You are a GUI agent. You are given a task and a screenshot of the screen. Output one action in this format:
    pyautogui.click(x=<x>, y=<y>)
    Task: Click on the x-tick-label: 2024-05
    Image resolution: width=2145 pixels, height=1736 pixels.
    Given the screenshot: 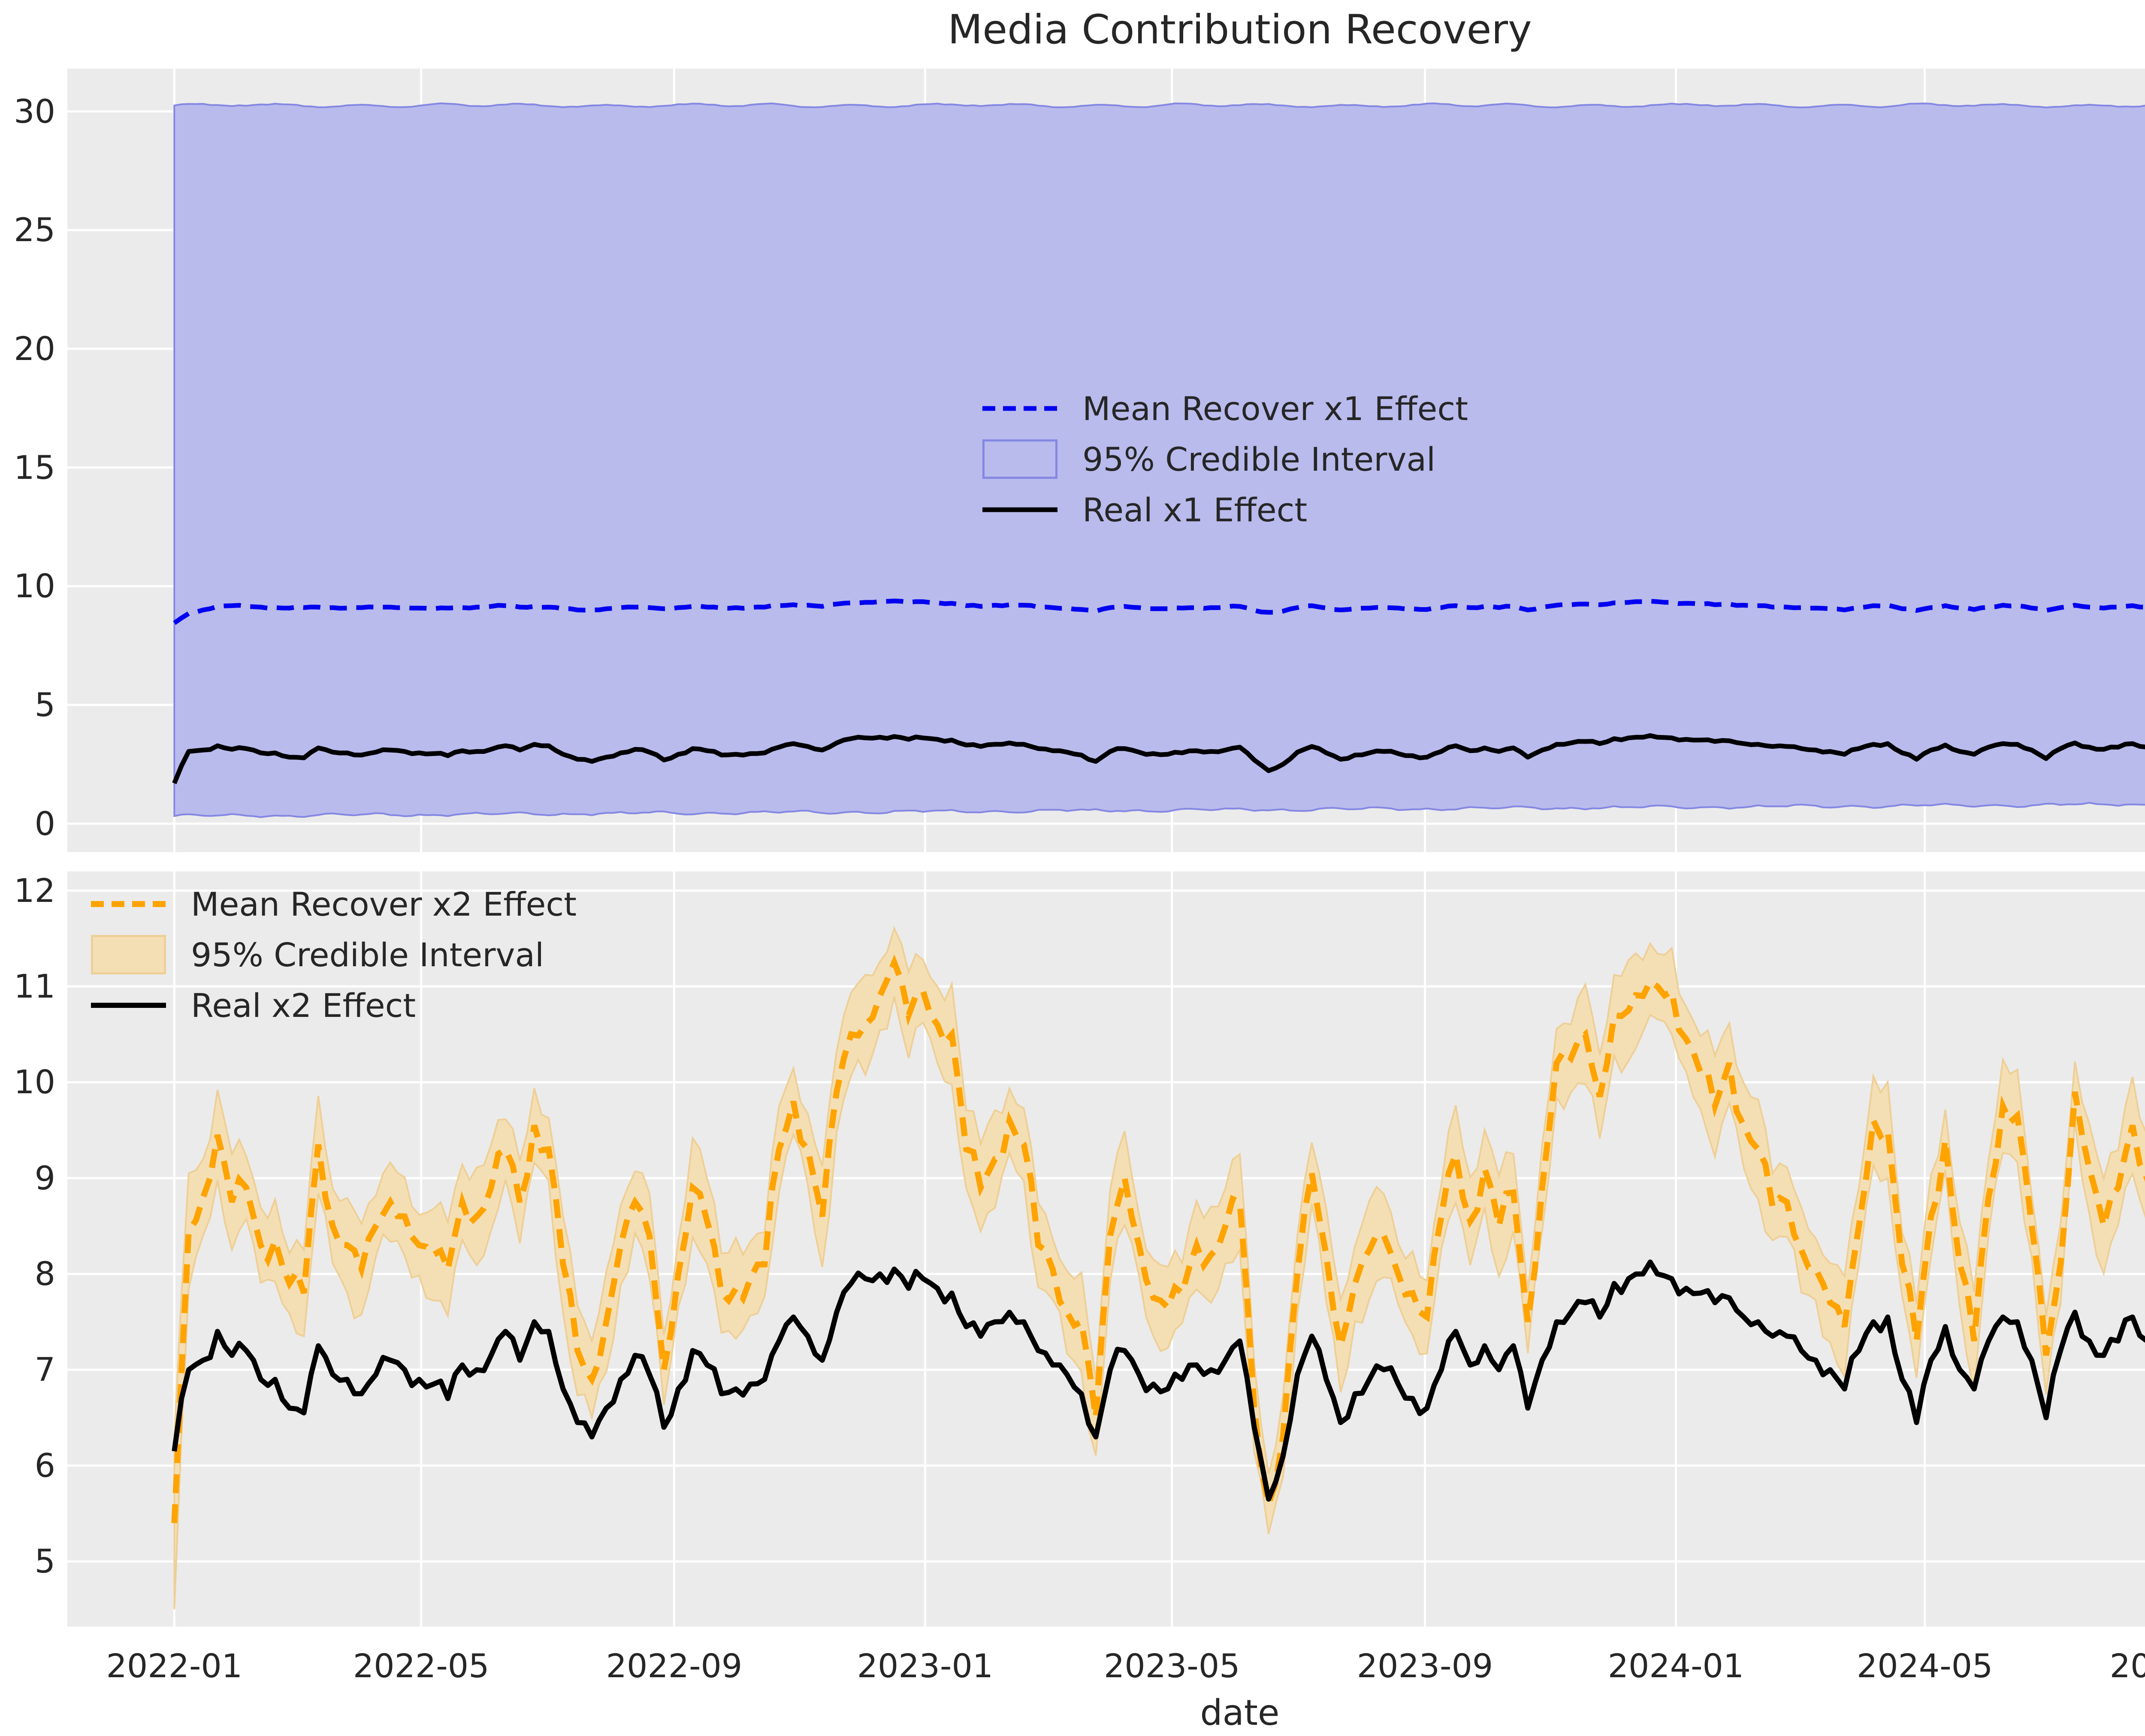 What is the action you would take?
    pyautogui.click(x=1924, y=1666)
    